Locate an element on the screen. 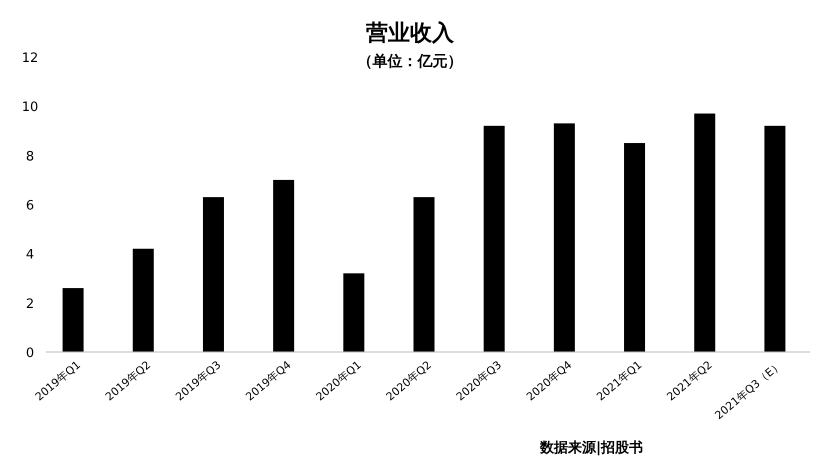 This screenshot has width=819, height=457. y-tick-label: 0 is located at coordinates (30, 353).